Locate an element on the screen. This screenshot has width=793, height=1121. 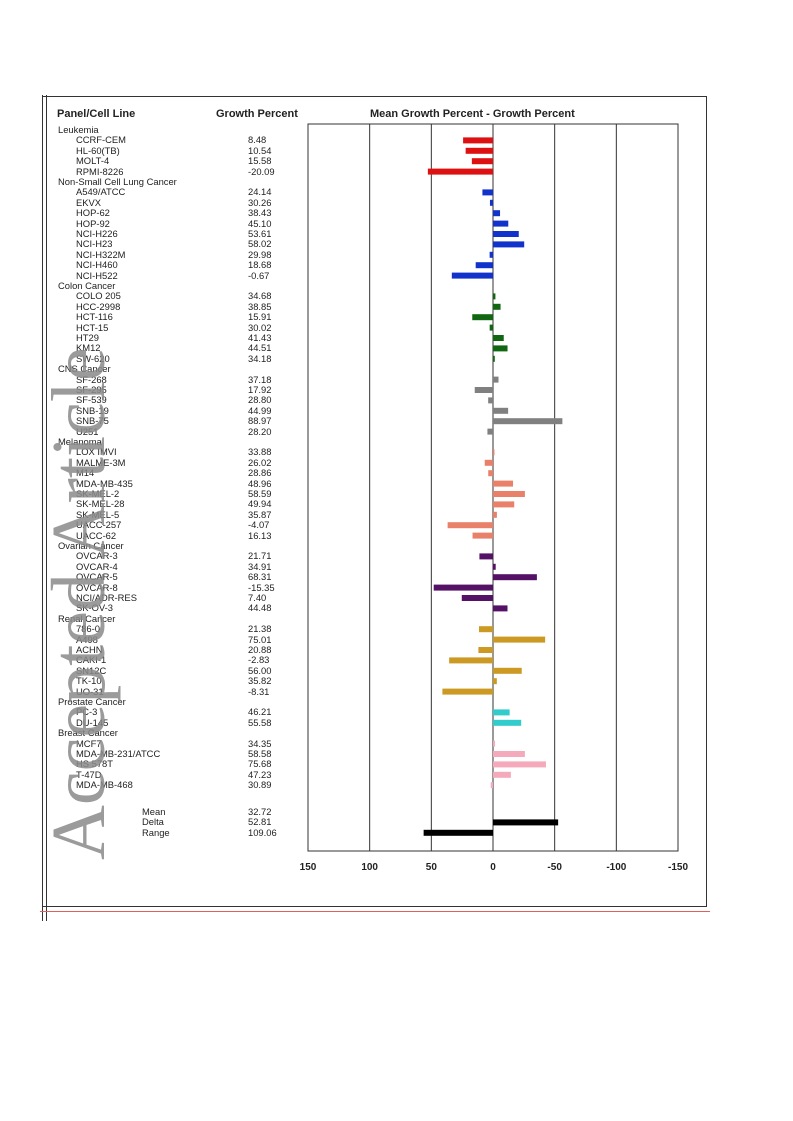
panel-label: Breast Cancer is located at coordinates (88, 733).